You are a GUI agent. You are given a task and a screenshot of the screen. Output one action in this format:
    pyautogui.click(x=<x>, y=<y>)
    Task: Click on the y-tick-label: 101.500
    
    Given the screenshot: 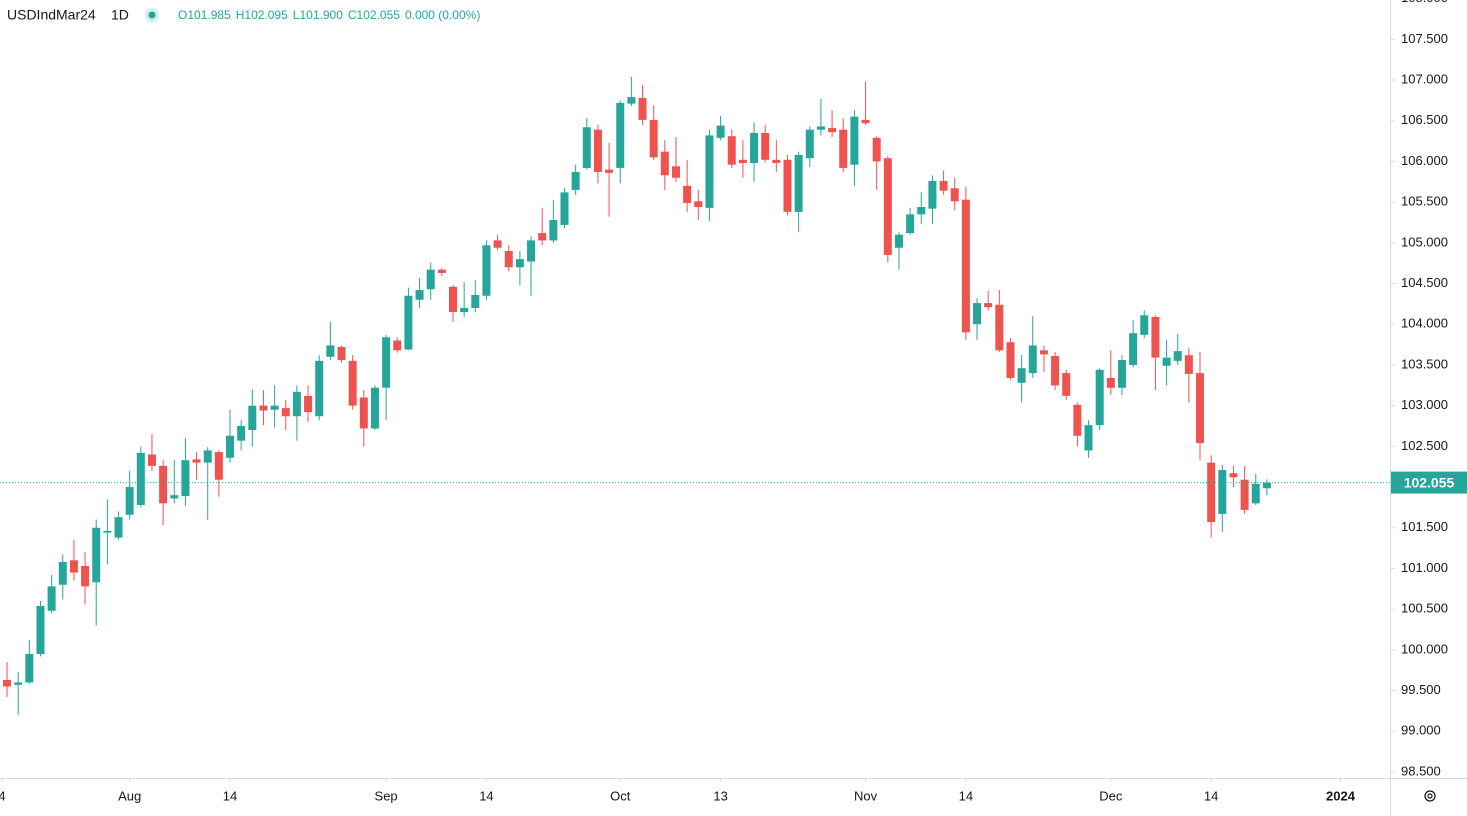 What is the action you would take?
    pyautogui.click(x=1424, y=526)
    